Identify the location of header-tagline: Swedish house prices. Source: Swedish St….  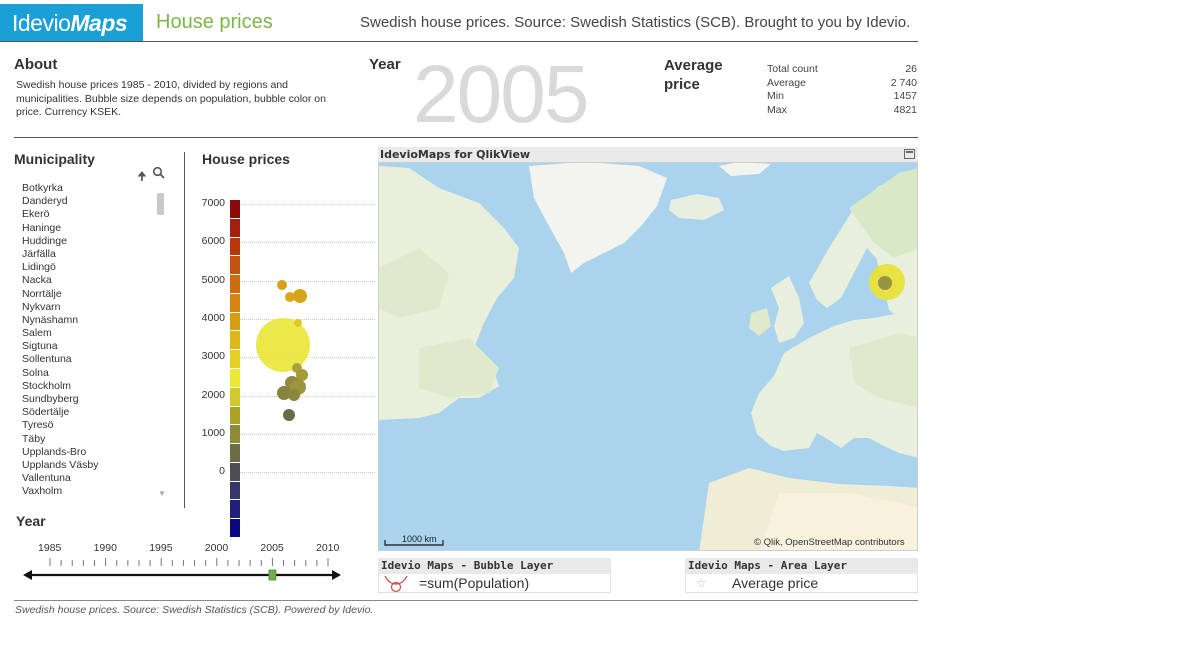
(635, 22).